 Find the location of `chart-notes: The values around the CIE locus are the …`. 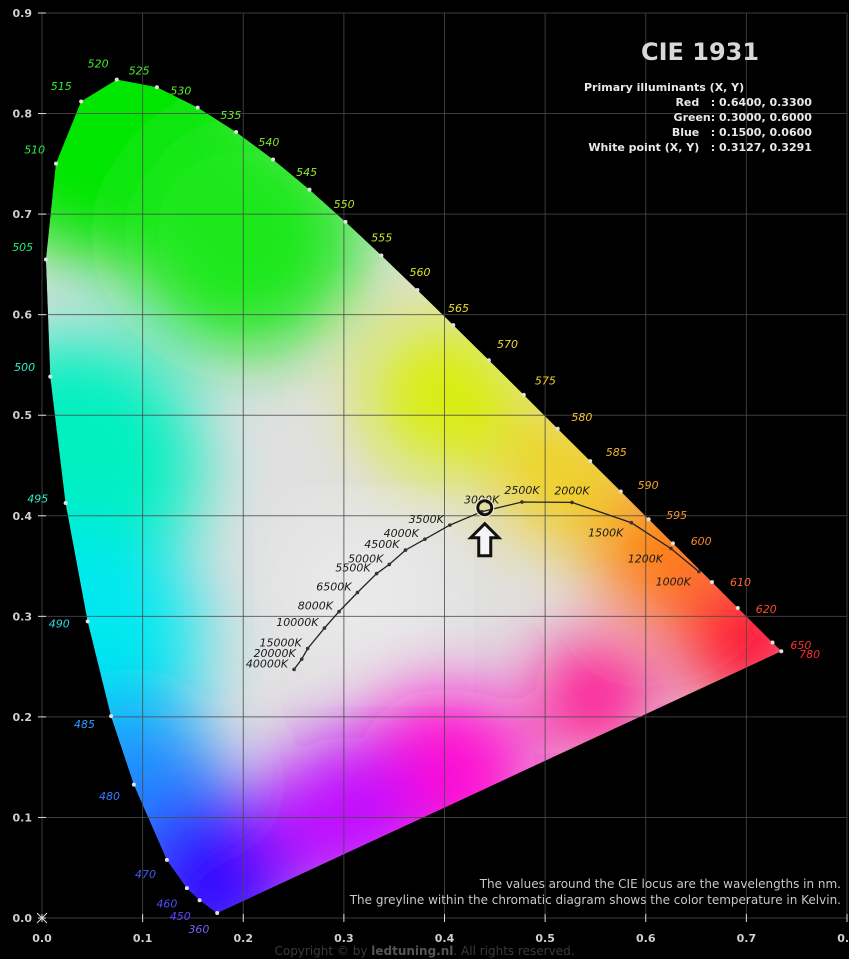

chart-notes: The values around the CIE locus are the … is located at coordinates (541, 892).